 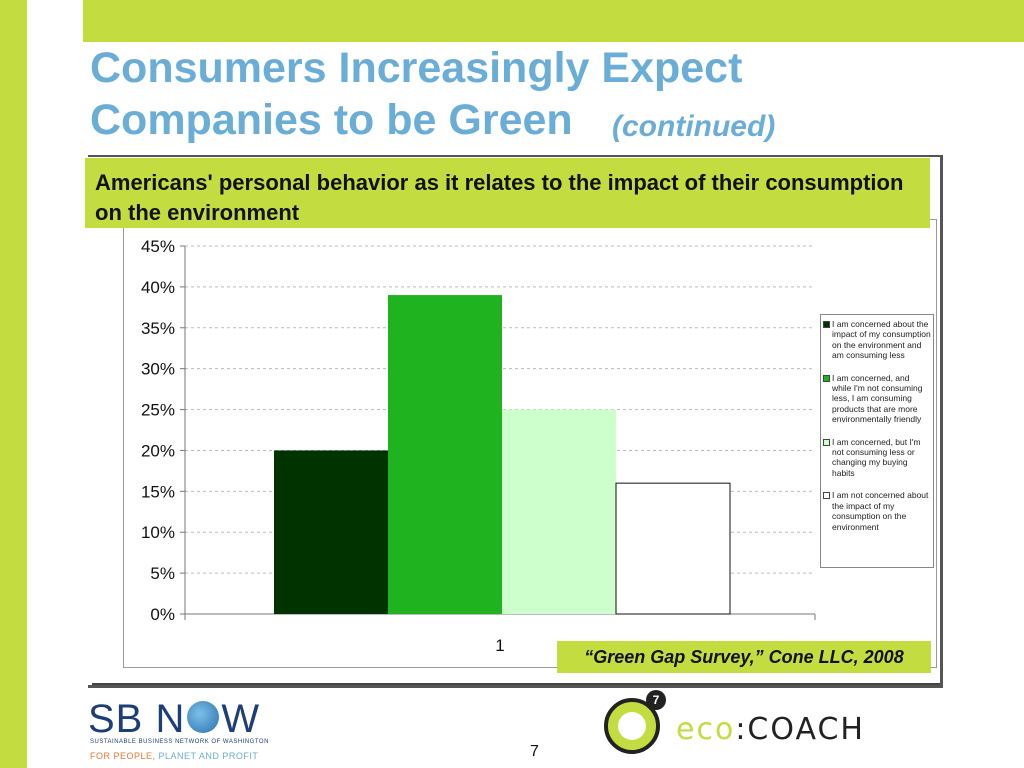 I want to click on y-tick-label: 40%, so click(x=158, y=287).